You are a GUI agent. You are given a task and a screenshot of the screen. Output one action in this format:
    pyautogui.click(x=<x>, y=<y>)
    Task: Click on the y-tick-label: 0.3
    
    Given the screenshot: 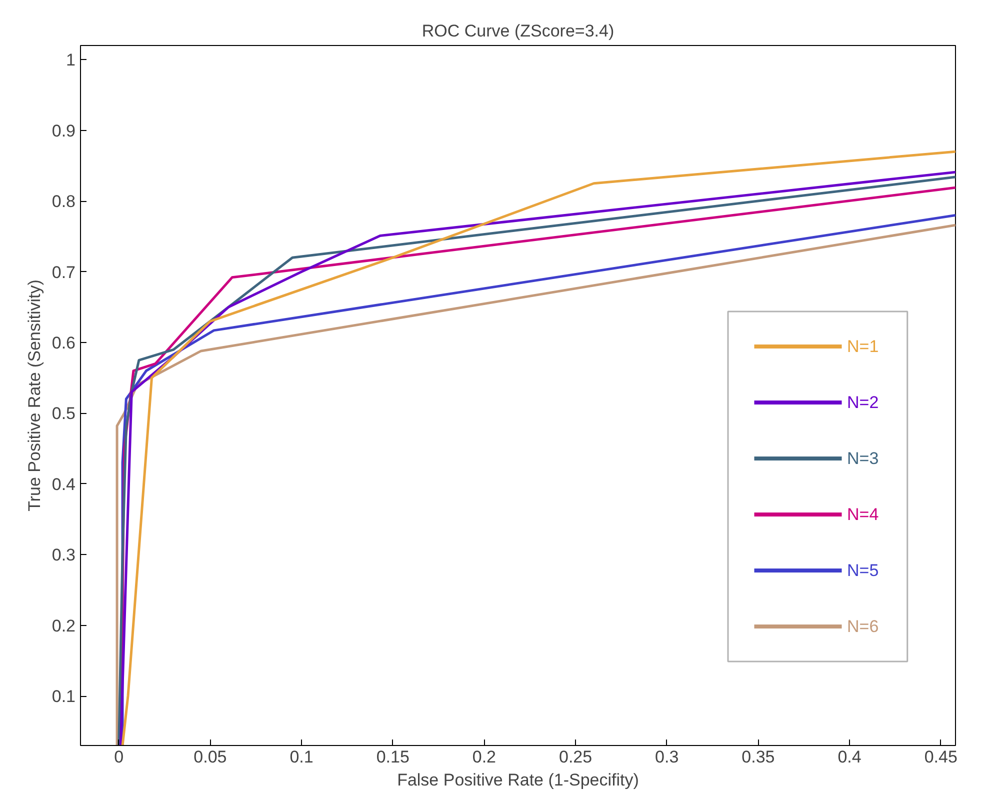 What is the action you would take?
    pyautogui.click(x=64, y=555)
    